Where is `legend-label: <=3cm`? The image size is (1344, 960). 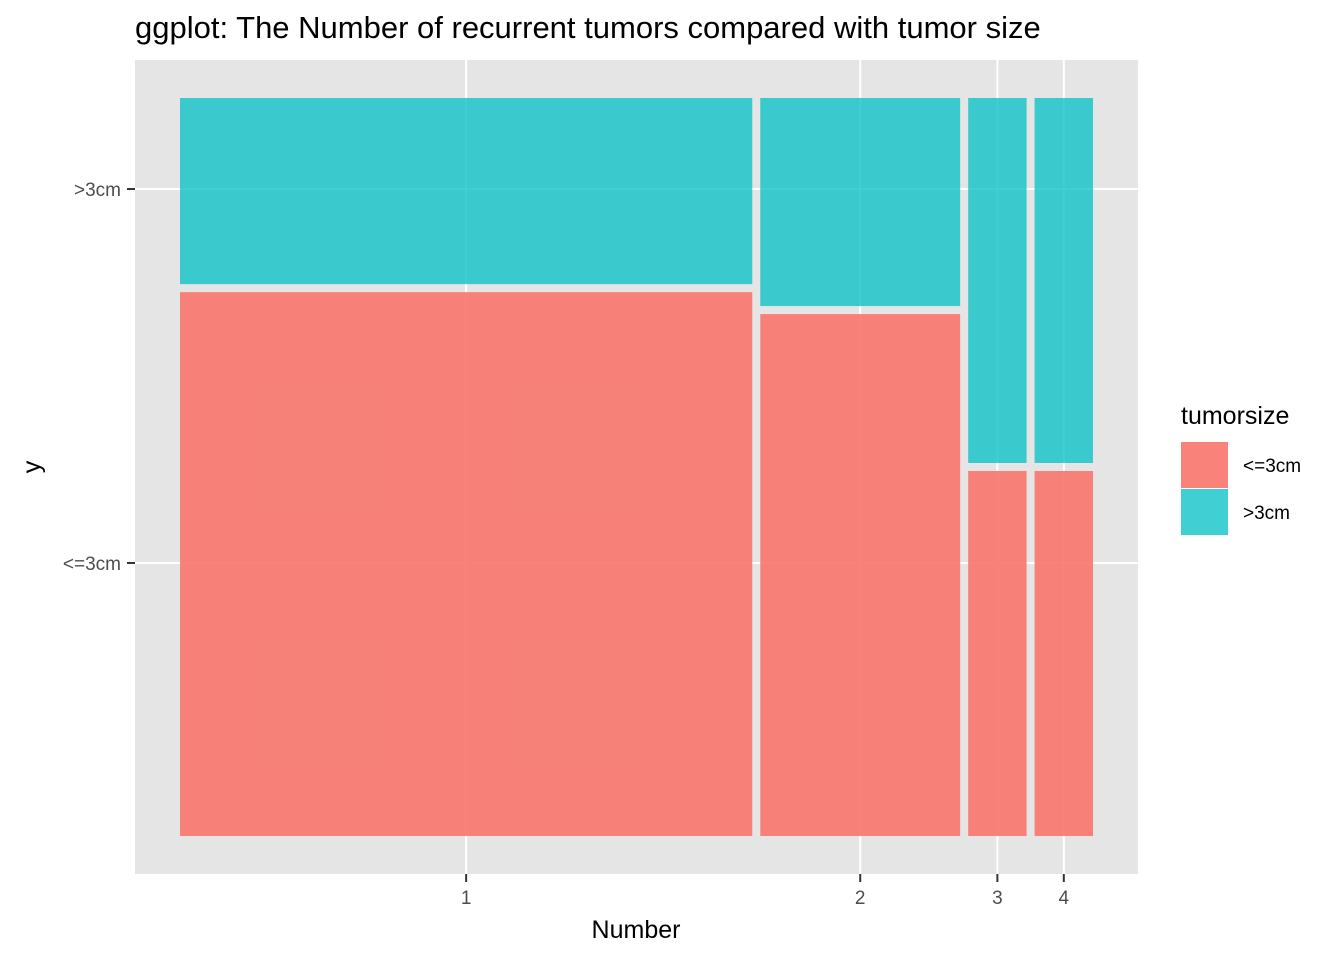 legend-label: <=3cm is located at coordinates (1272, 466).